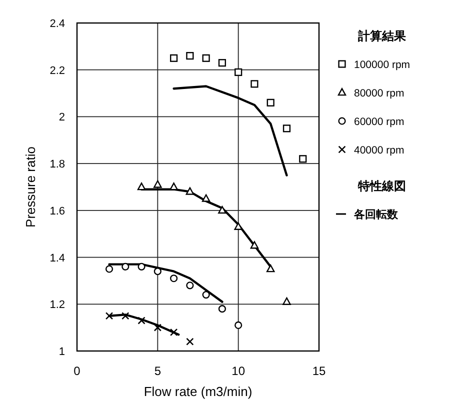  I want to click on y-axis-title: Pressure ratio, so click(30, 187).